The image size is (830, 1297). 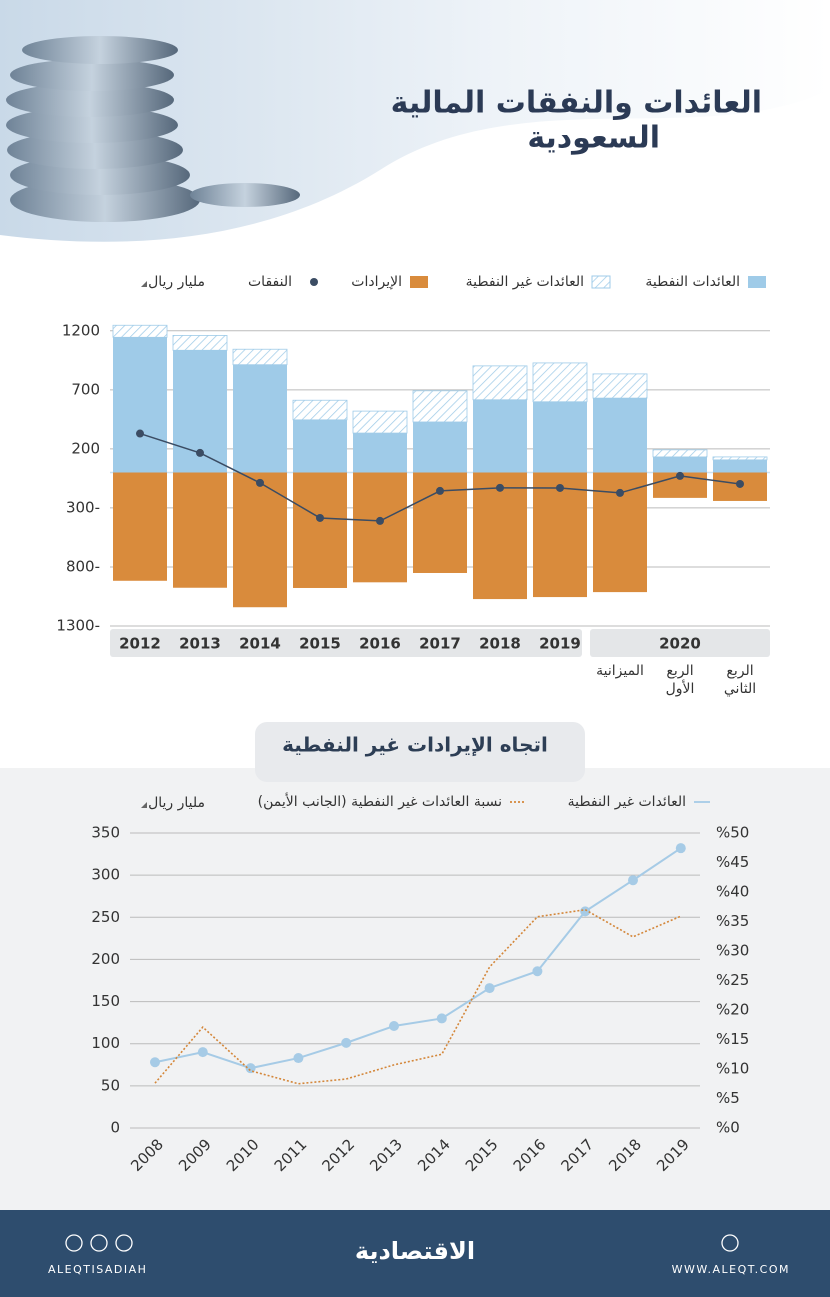 What do you see at coordinates (260, 644) in the screenshot?
I see `x-tick-label: 2014` at bounding box center [260, 644].